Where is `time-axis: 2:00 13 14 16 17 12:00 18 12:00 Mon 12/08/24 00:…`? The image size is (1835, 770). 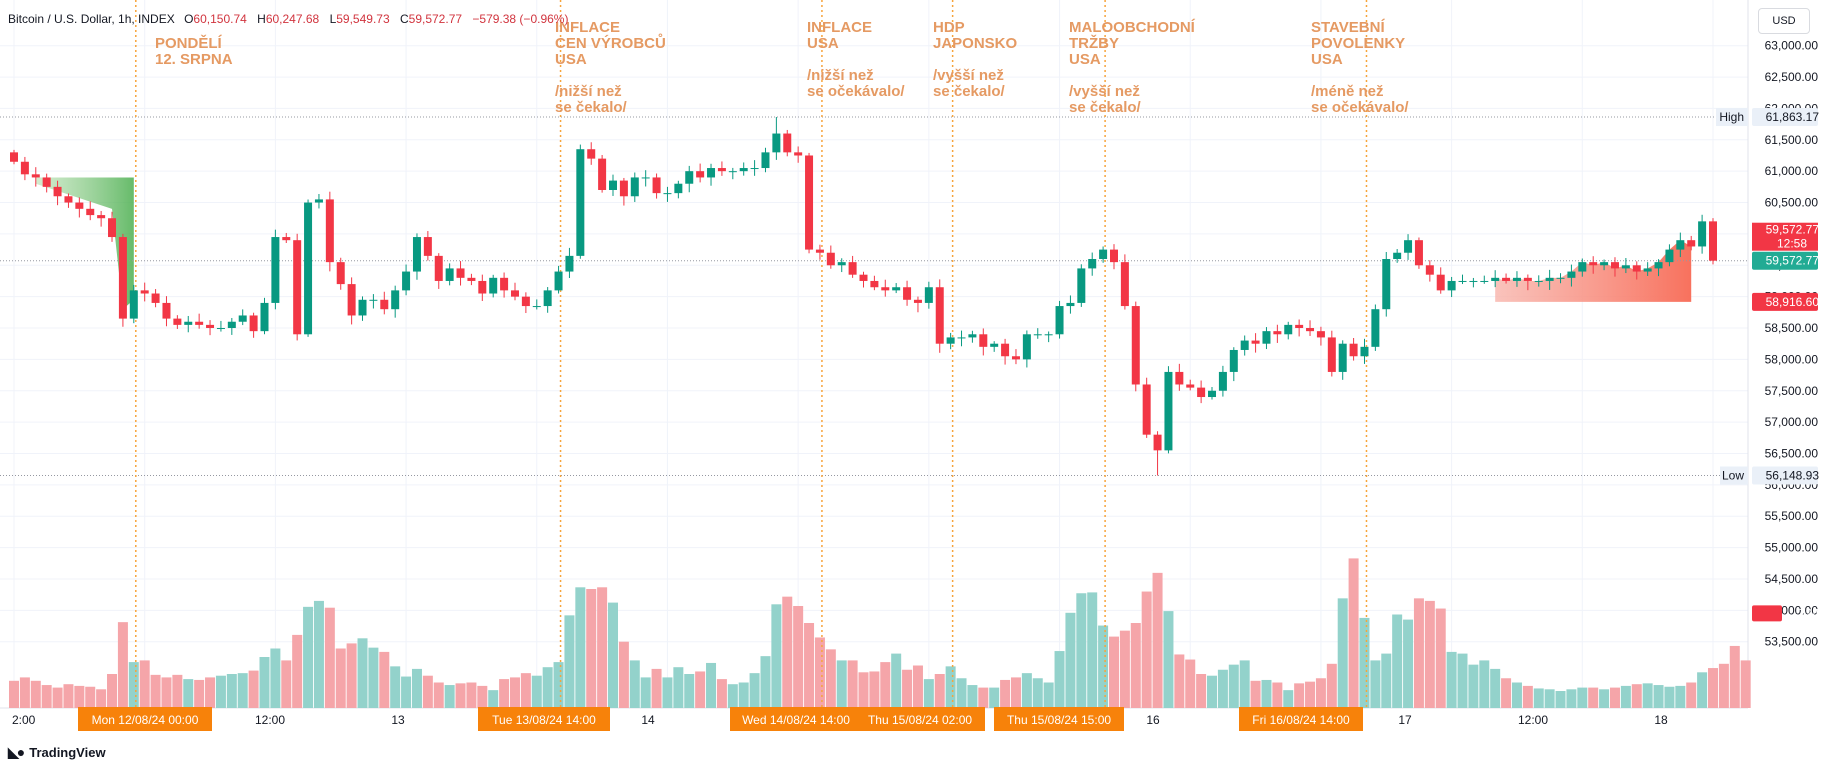
time-axis: 2:00 13 14 16 17 12:00 18 12:00 Mon 12/08/24 00:… is located at coordinates (840, 719).